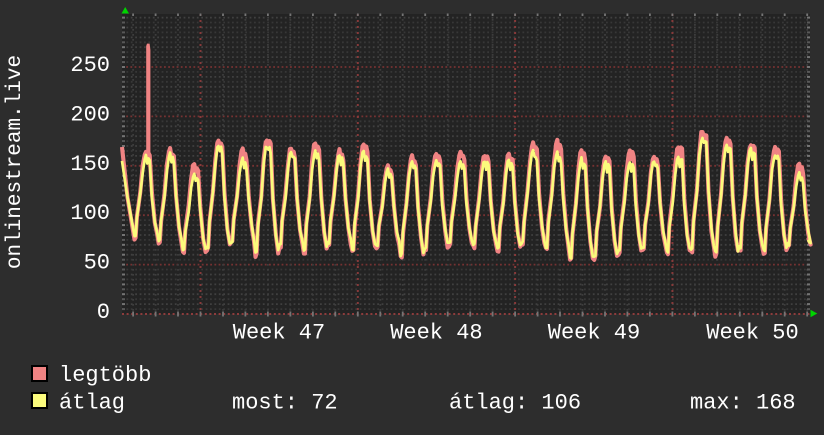 Image resolution: width=824 pixels, height=435 pixels. What do you see at coordinates (90, 213) in the screenshot?
I see `svg-text: 100` at bounding box center [90, 213].